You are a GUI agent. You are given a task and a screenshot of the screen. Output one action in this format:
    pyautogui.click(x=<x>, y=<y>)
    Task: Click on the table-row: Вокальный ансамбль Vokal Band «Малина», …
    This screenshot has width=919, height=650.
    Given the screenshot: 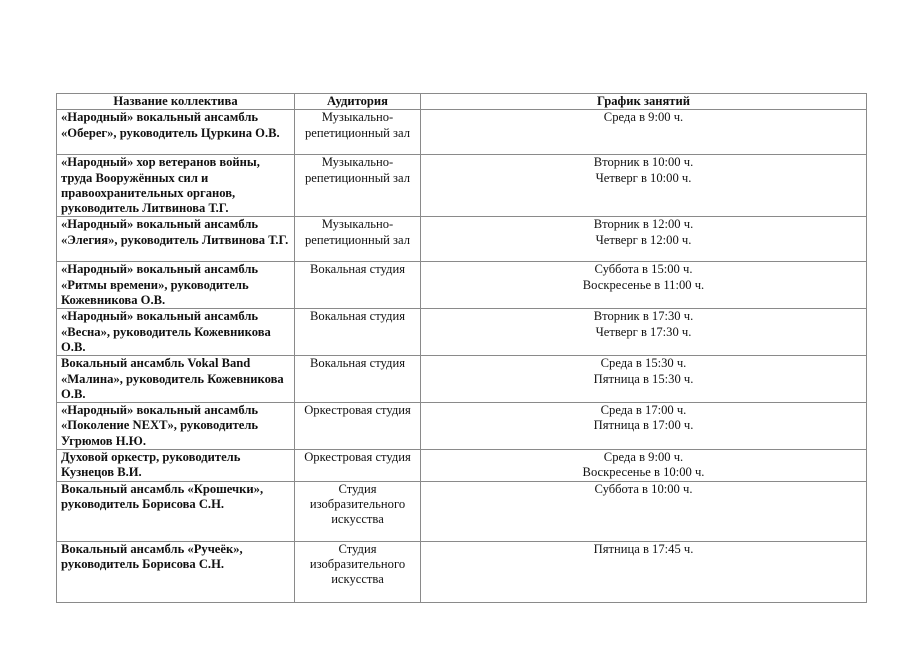 What is the action you would take?
    pyautogui.click(x=461, y=379)
    